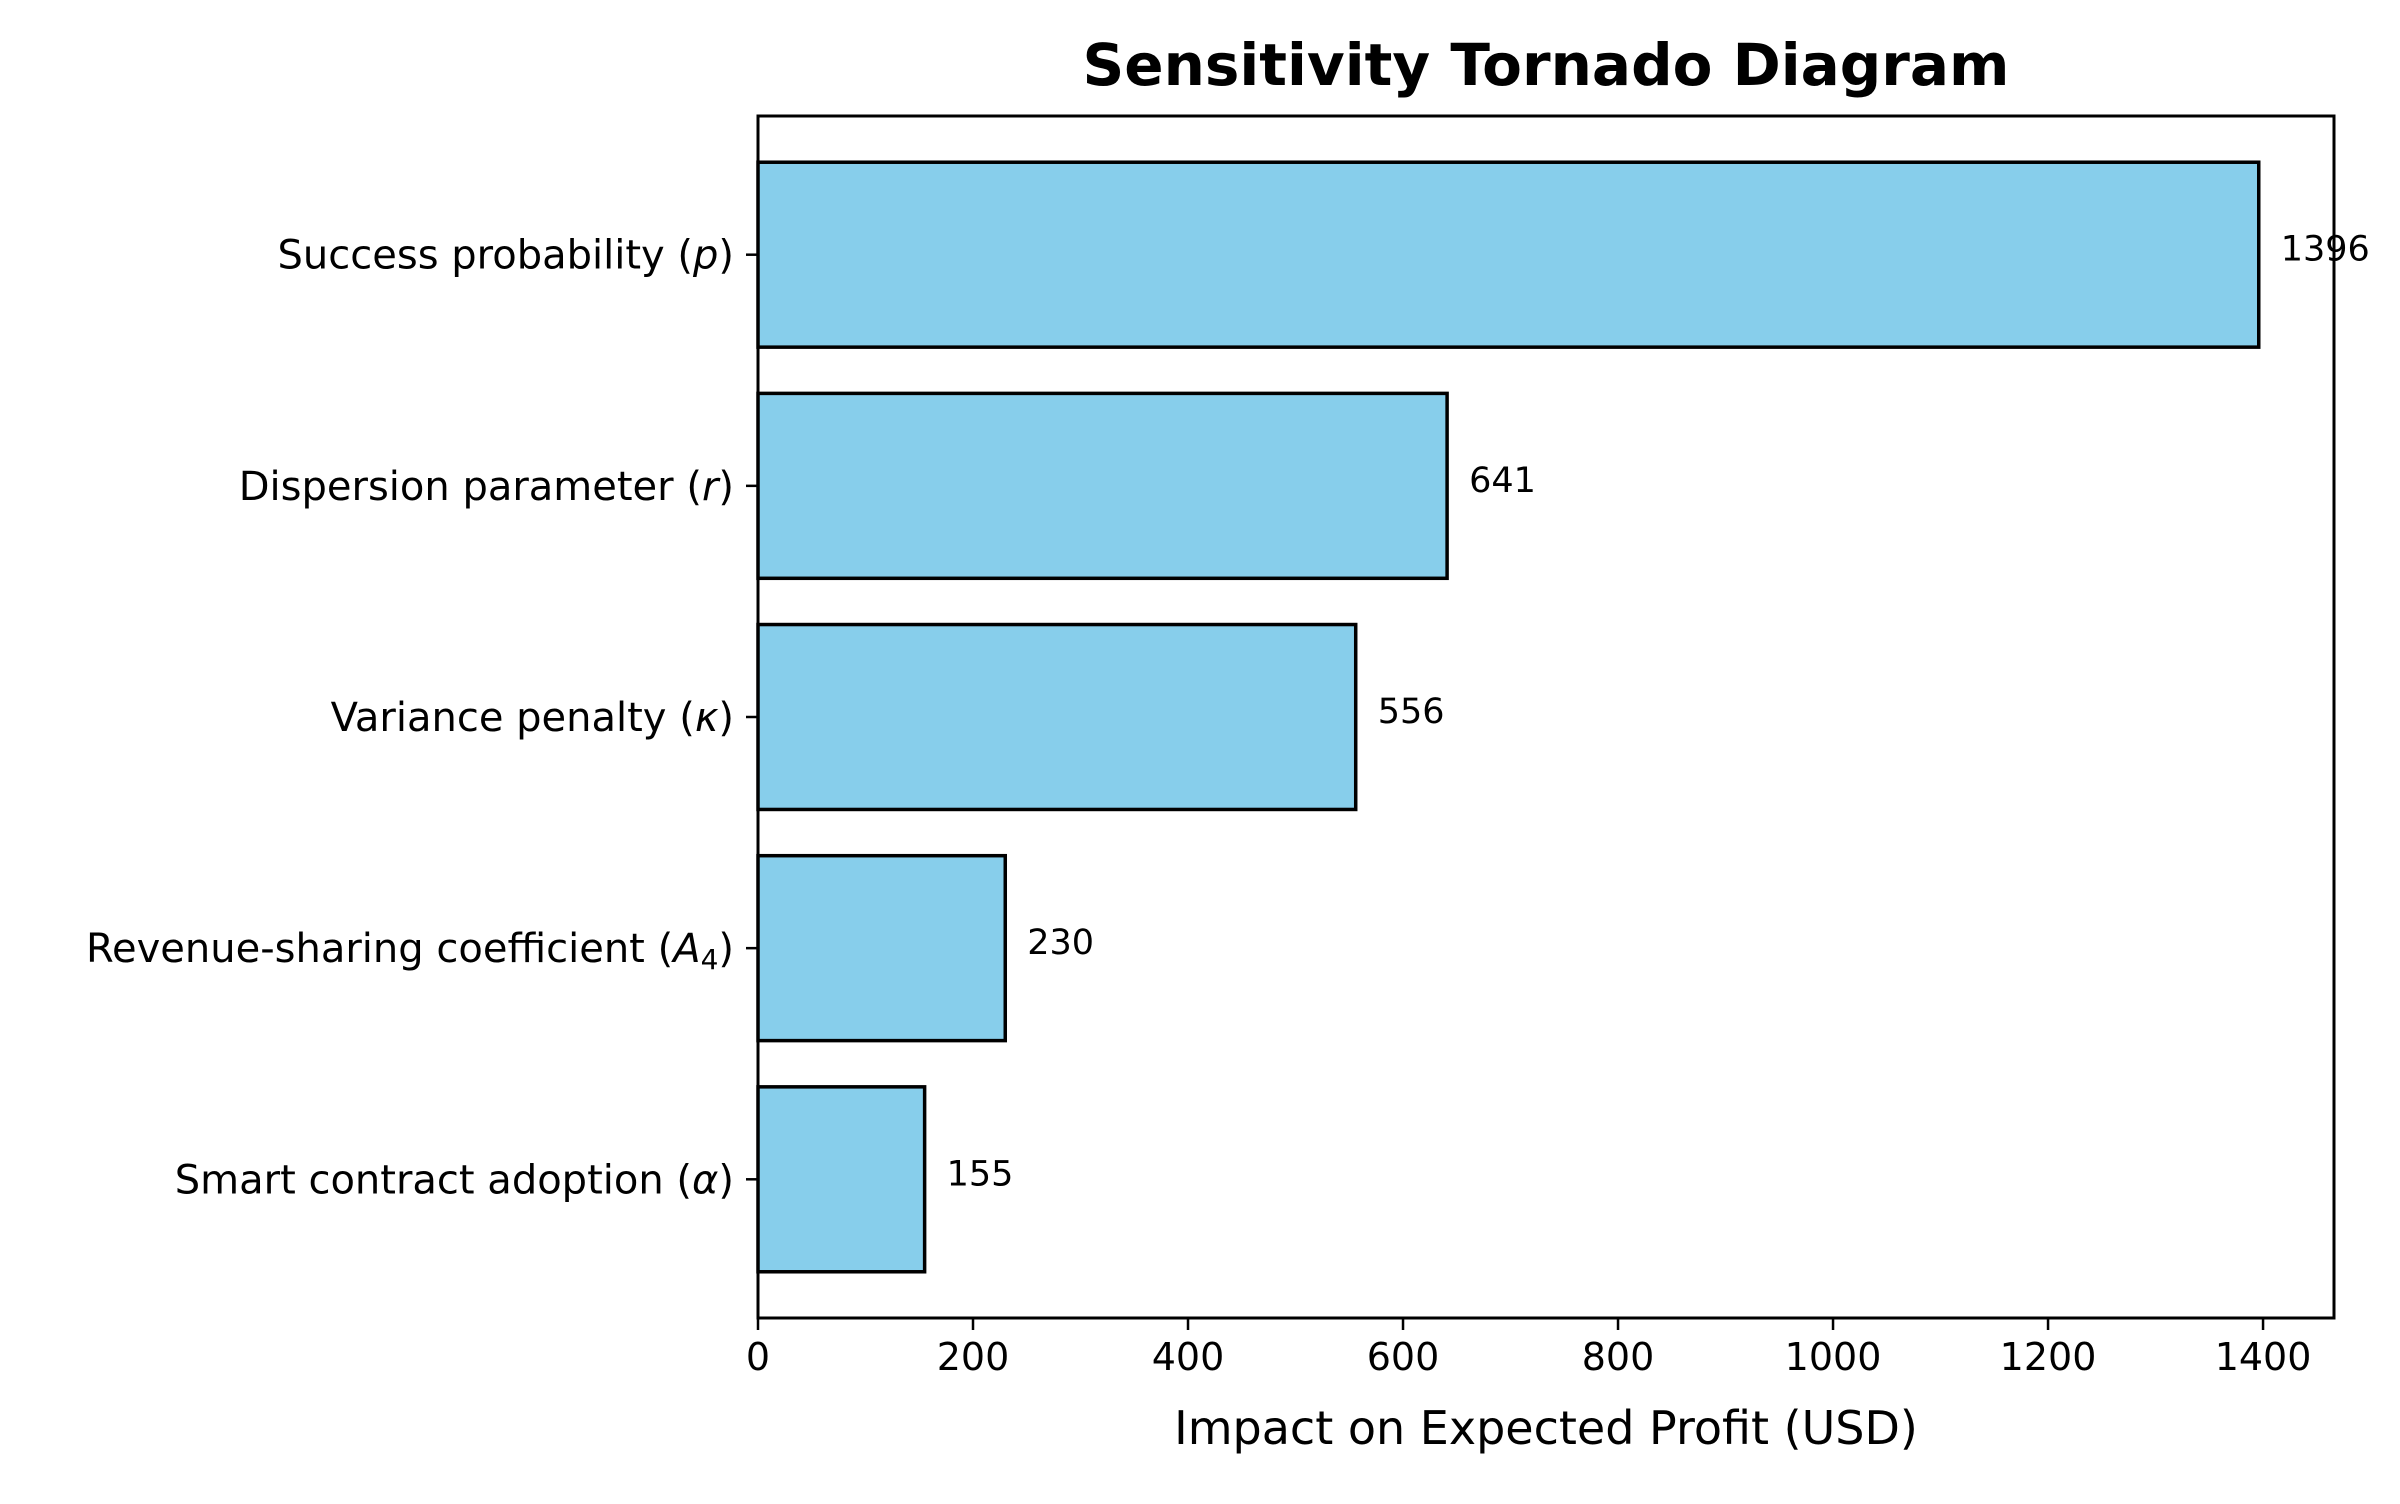  Describe the element at coordinates (1529, 1348) in the screenshot. I see `x-axis: 0 200 400 600 800 1000 1200 1400` at that location.